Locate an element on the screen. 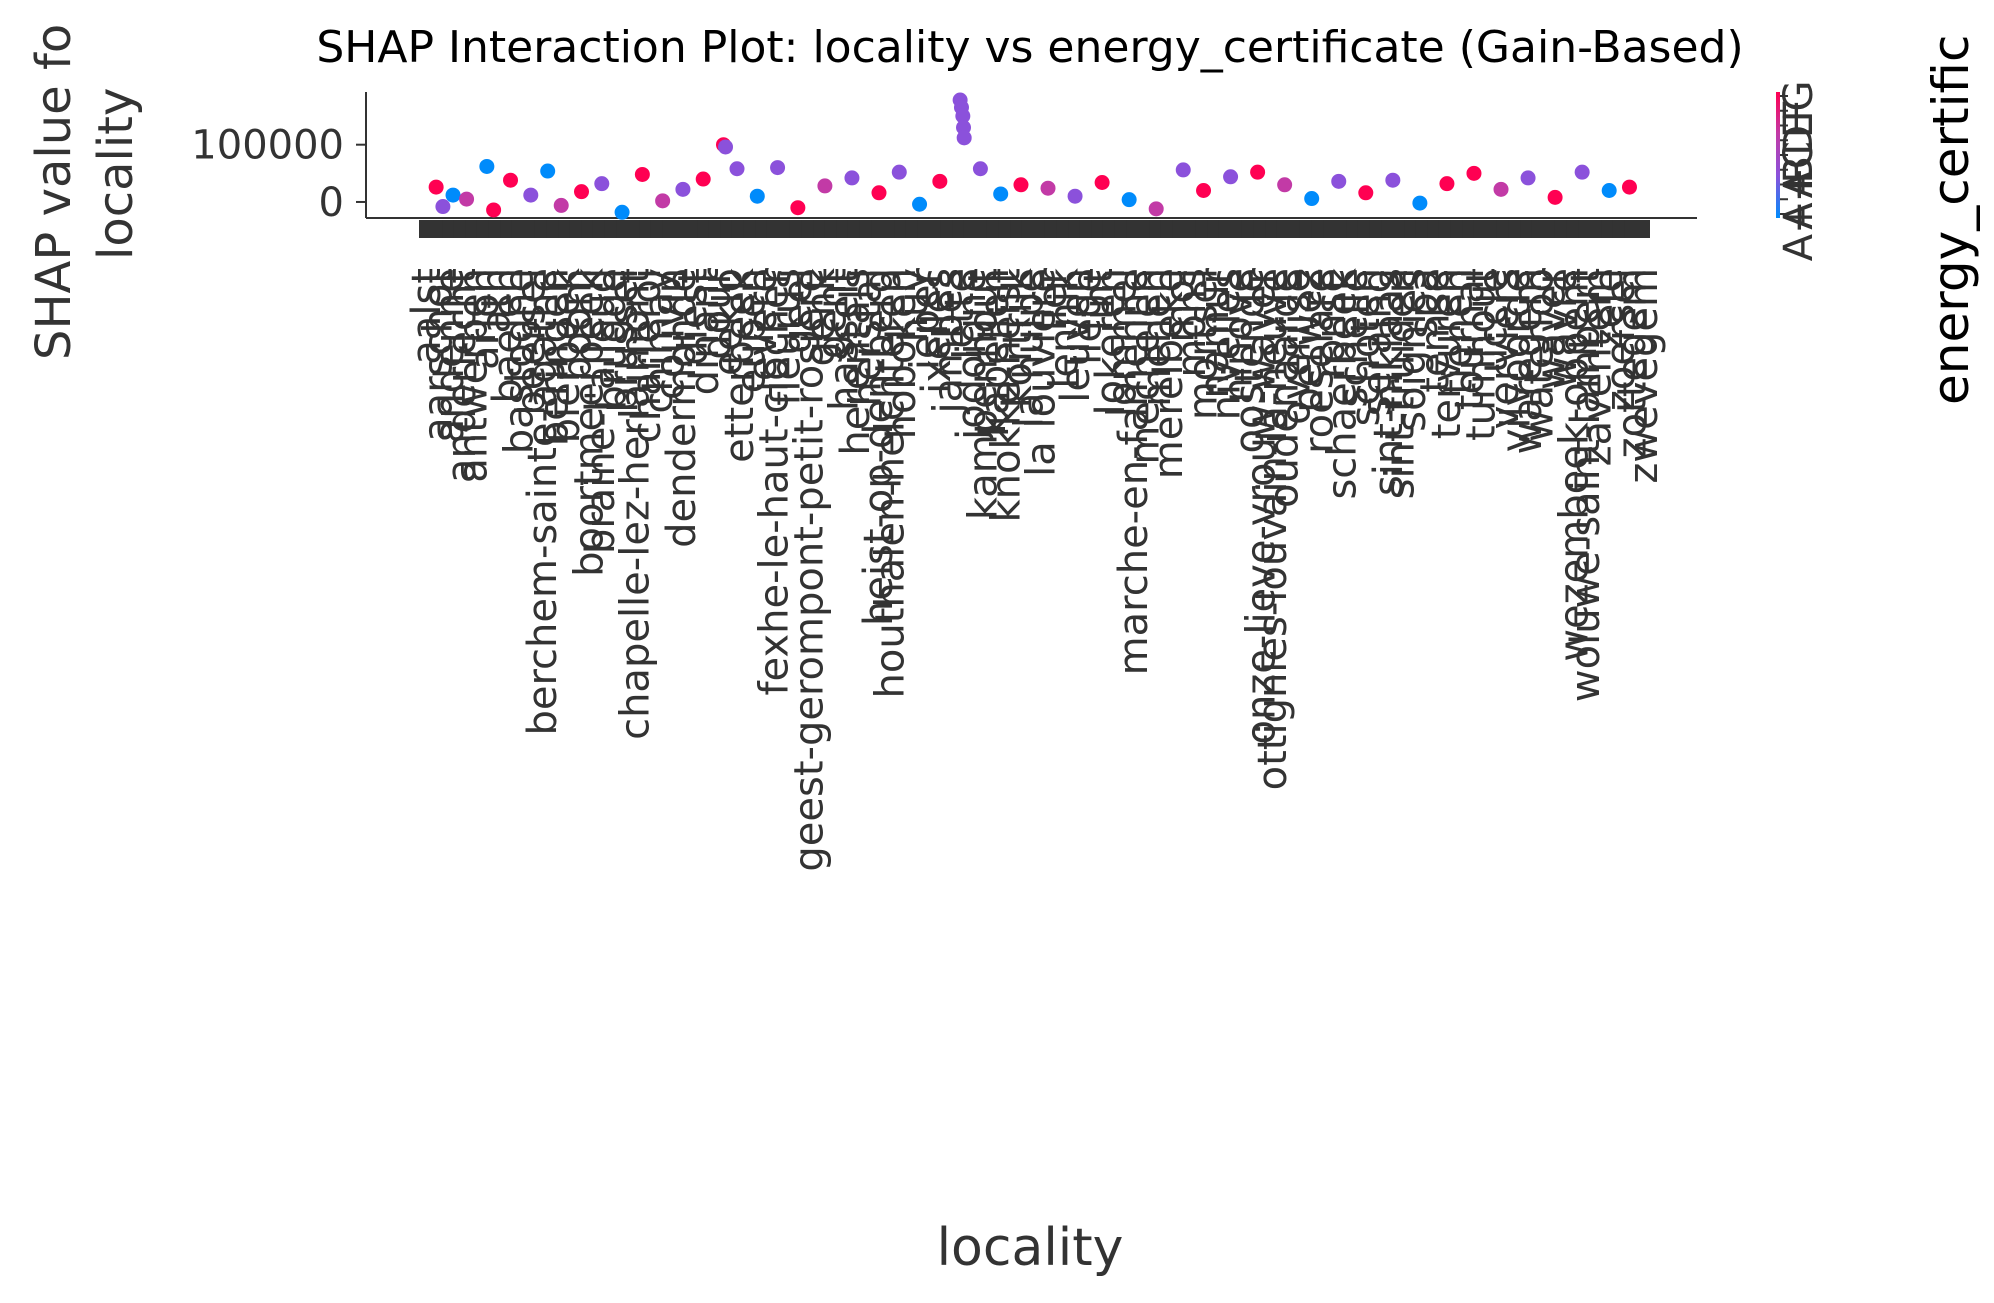  colorbar-tick-label: F is located at coordinates (1799, 110).